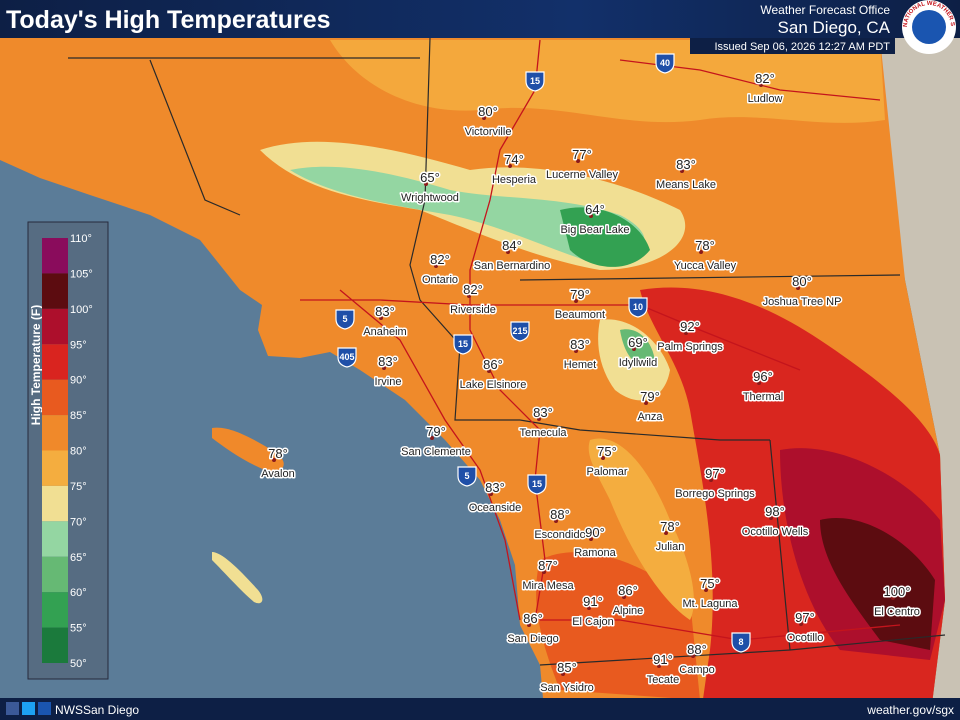  What do you see at coordinates (582, 175) in the screenshot?
I see `city-name: Lucerne Valley` at bounding box center [582, 175].